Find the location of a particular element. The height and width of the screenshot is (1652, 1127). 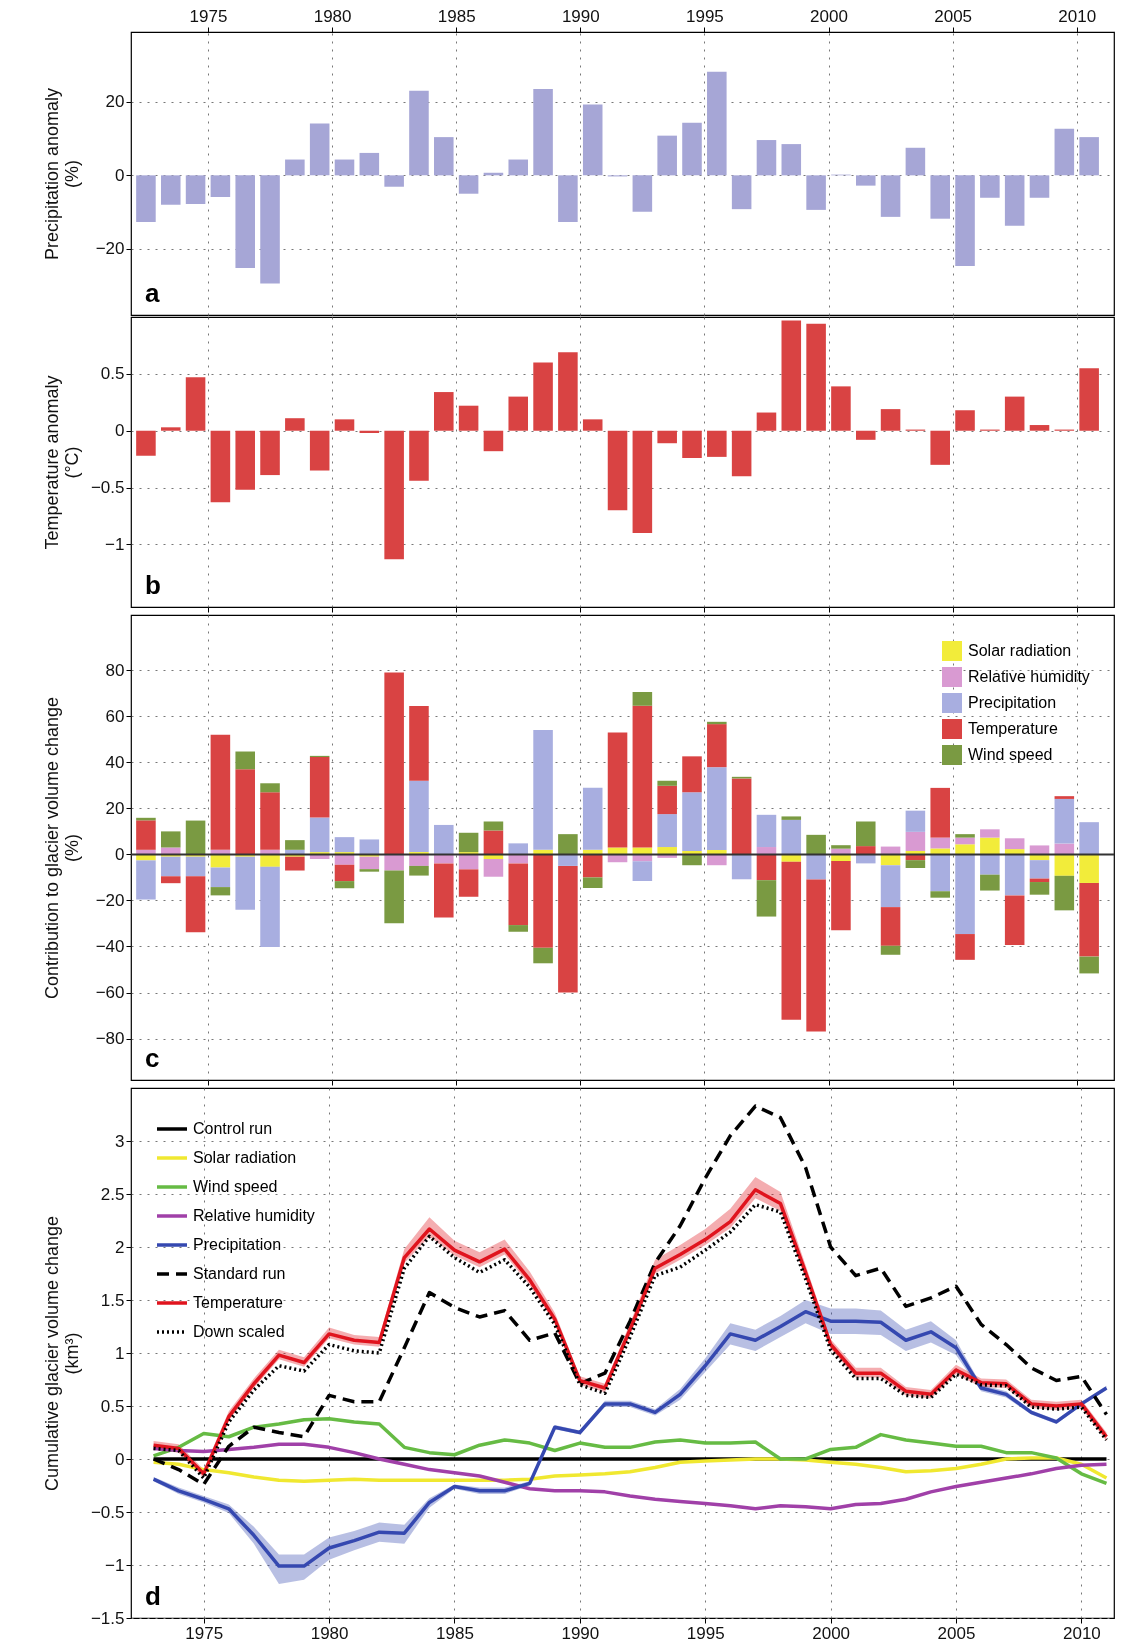

y-axis-title: Contribution to glacier volume change (%) is located at coordinates (61, 848).